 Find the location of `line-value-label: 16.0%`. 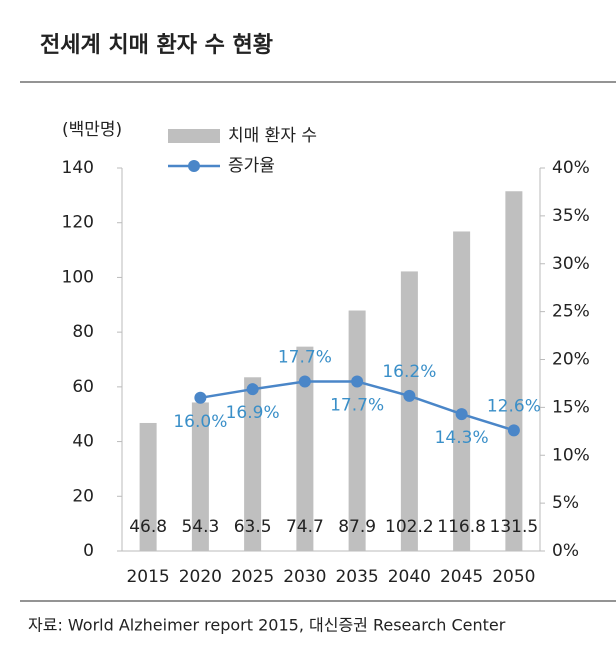

line-value-label: 16.0% is located at coordinates (200, 422).